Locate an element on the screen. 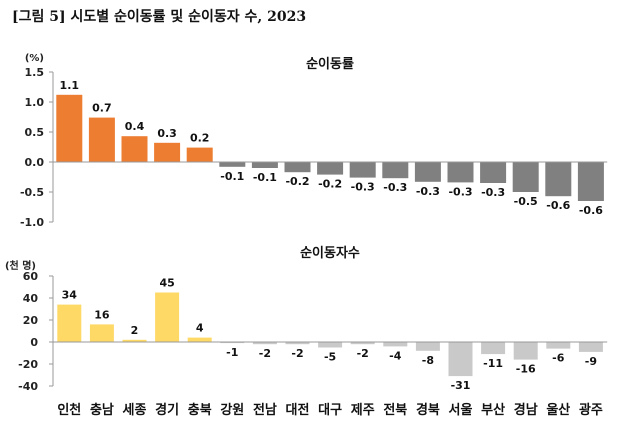 The height and width of the screenshot is (428, 628). data-label: -0.1 is located at coordinates (232, 176).